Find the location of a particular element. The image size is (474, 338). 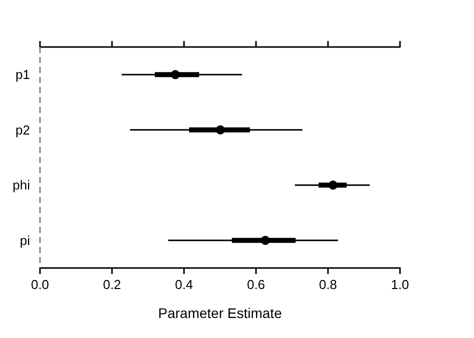

x-axis-title: Parameter Estimate is located at coordinates (220, 313).